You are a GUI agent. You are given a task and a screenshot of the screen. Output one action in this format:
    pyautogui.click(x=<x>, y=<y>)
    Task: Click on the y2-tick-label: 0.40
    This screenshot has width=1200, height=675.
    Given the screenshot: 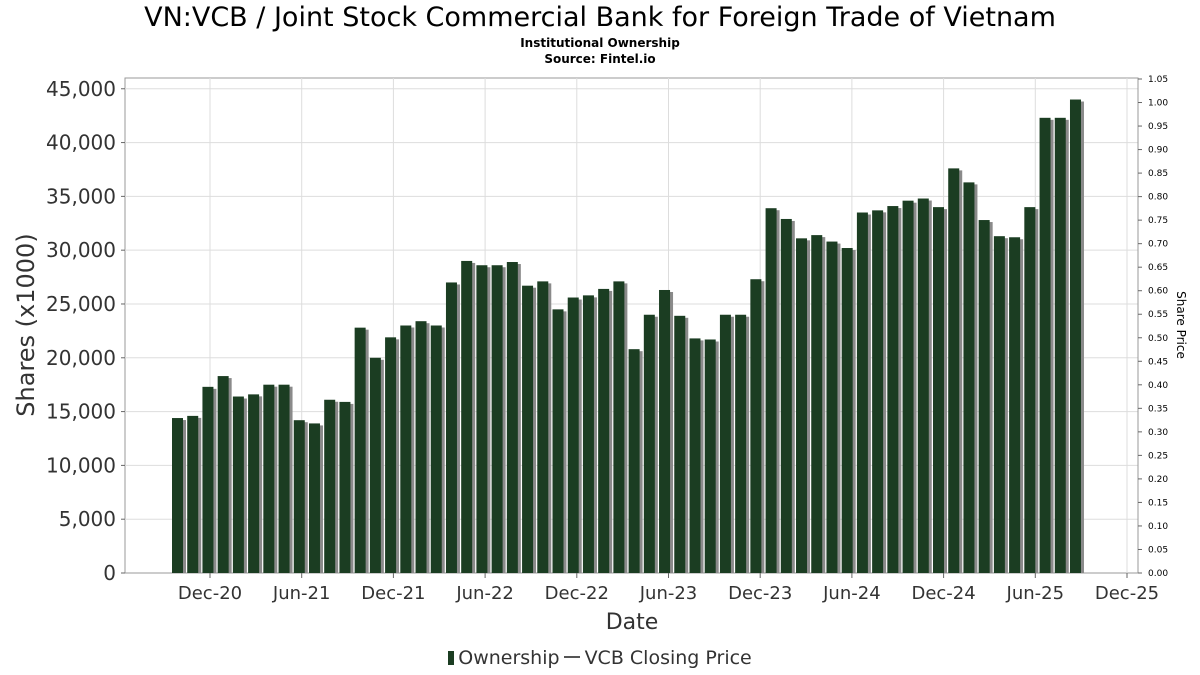 What is the action you would take?
    pyautogui.click(x=1158, y=386)
    